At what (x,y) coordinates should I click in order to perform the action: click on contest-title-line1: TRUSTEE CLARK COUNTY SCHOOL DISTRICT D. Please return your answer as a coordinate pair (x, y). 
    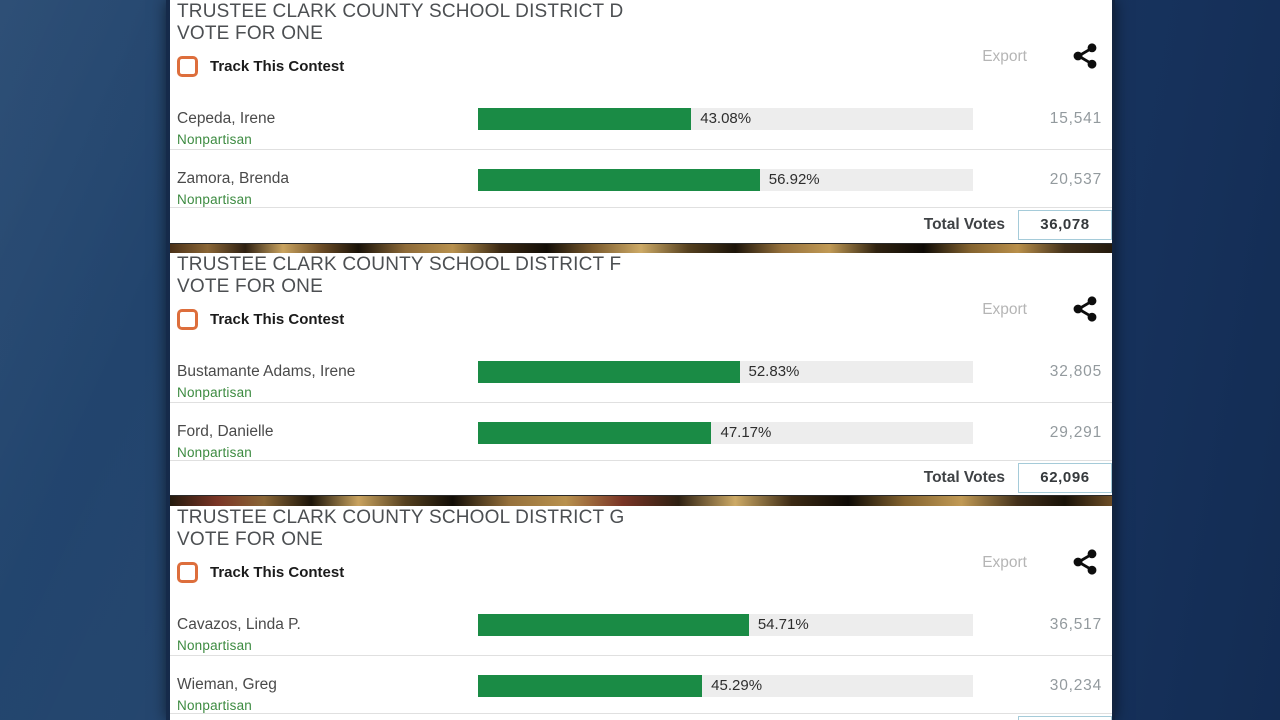
    Looking at the image, I should click on (400, 11).